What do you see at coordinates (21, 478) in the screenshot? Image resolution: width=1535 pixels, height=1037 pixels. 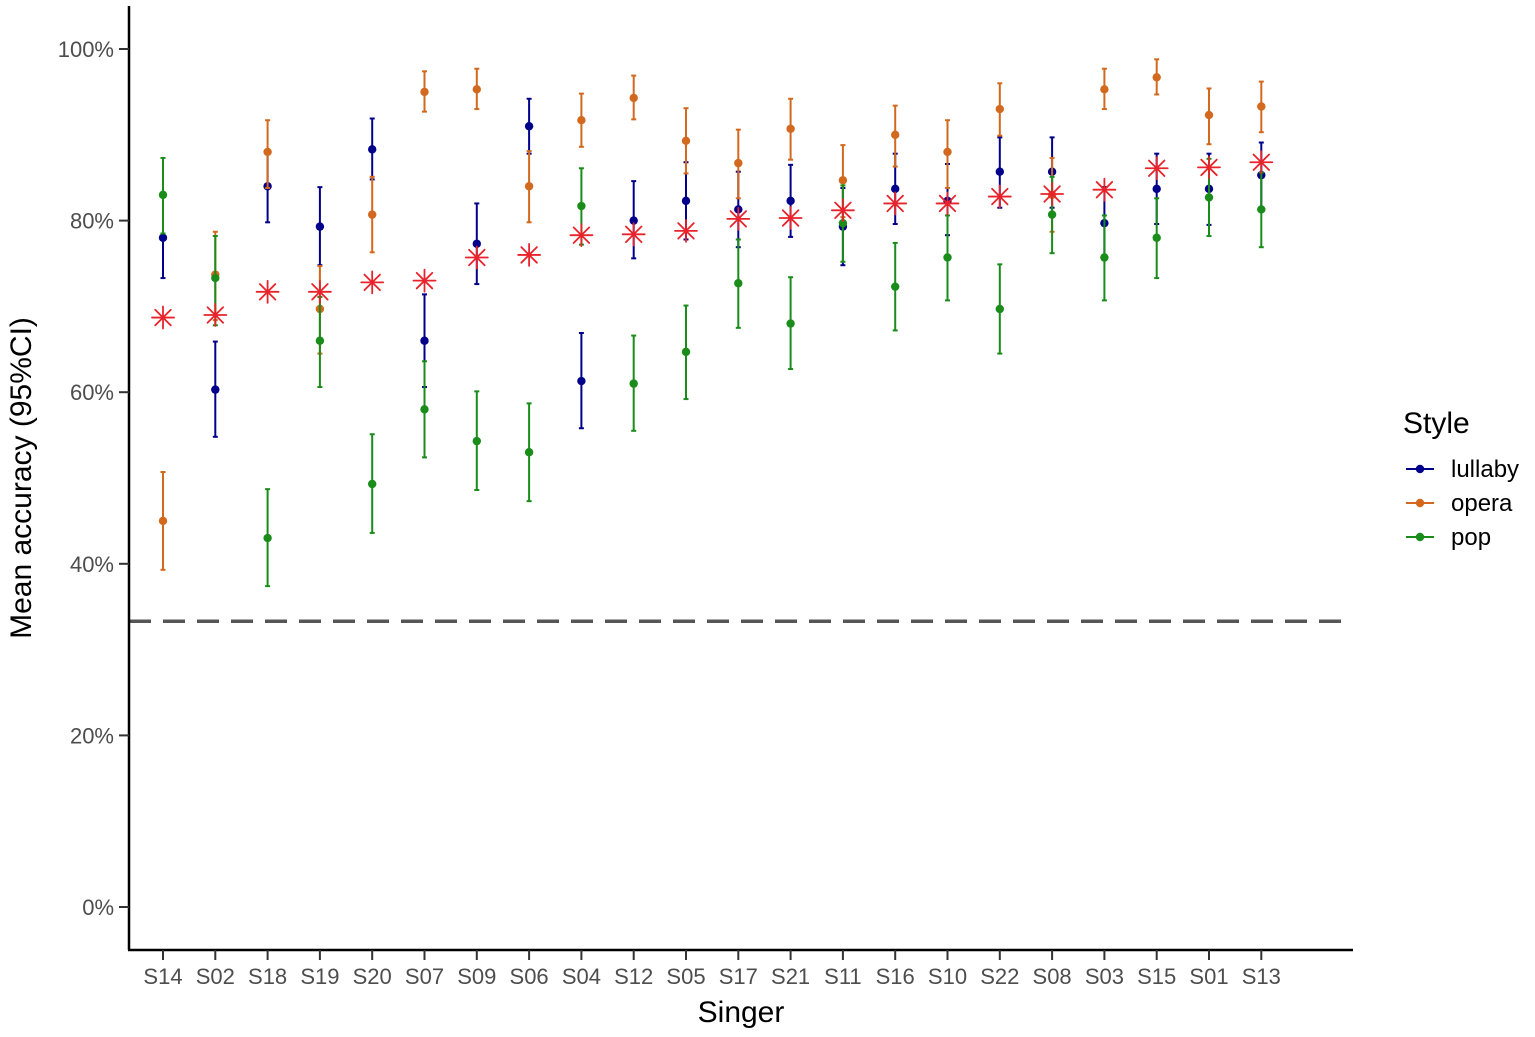 I see `y-axis-title: Mean accuracy (95%CI)` at bounding box center [21, 478].